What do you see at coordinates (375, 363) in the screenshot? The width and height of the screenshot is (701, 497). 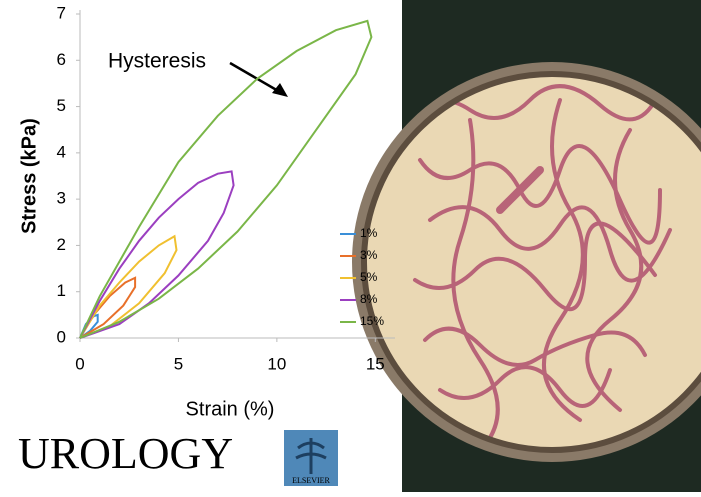 I see `x-tick-label: 15` at bounding box center [375, 363].